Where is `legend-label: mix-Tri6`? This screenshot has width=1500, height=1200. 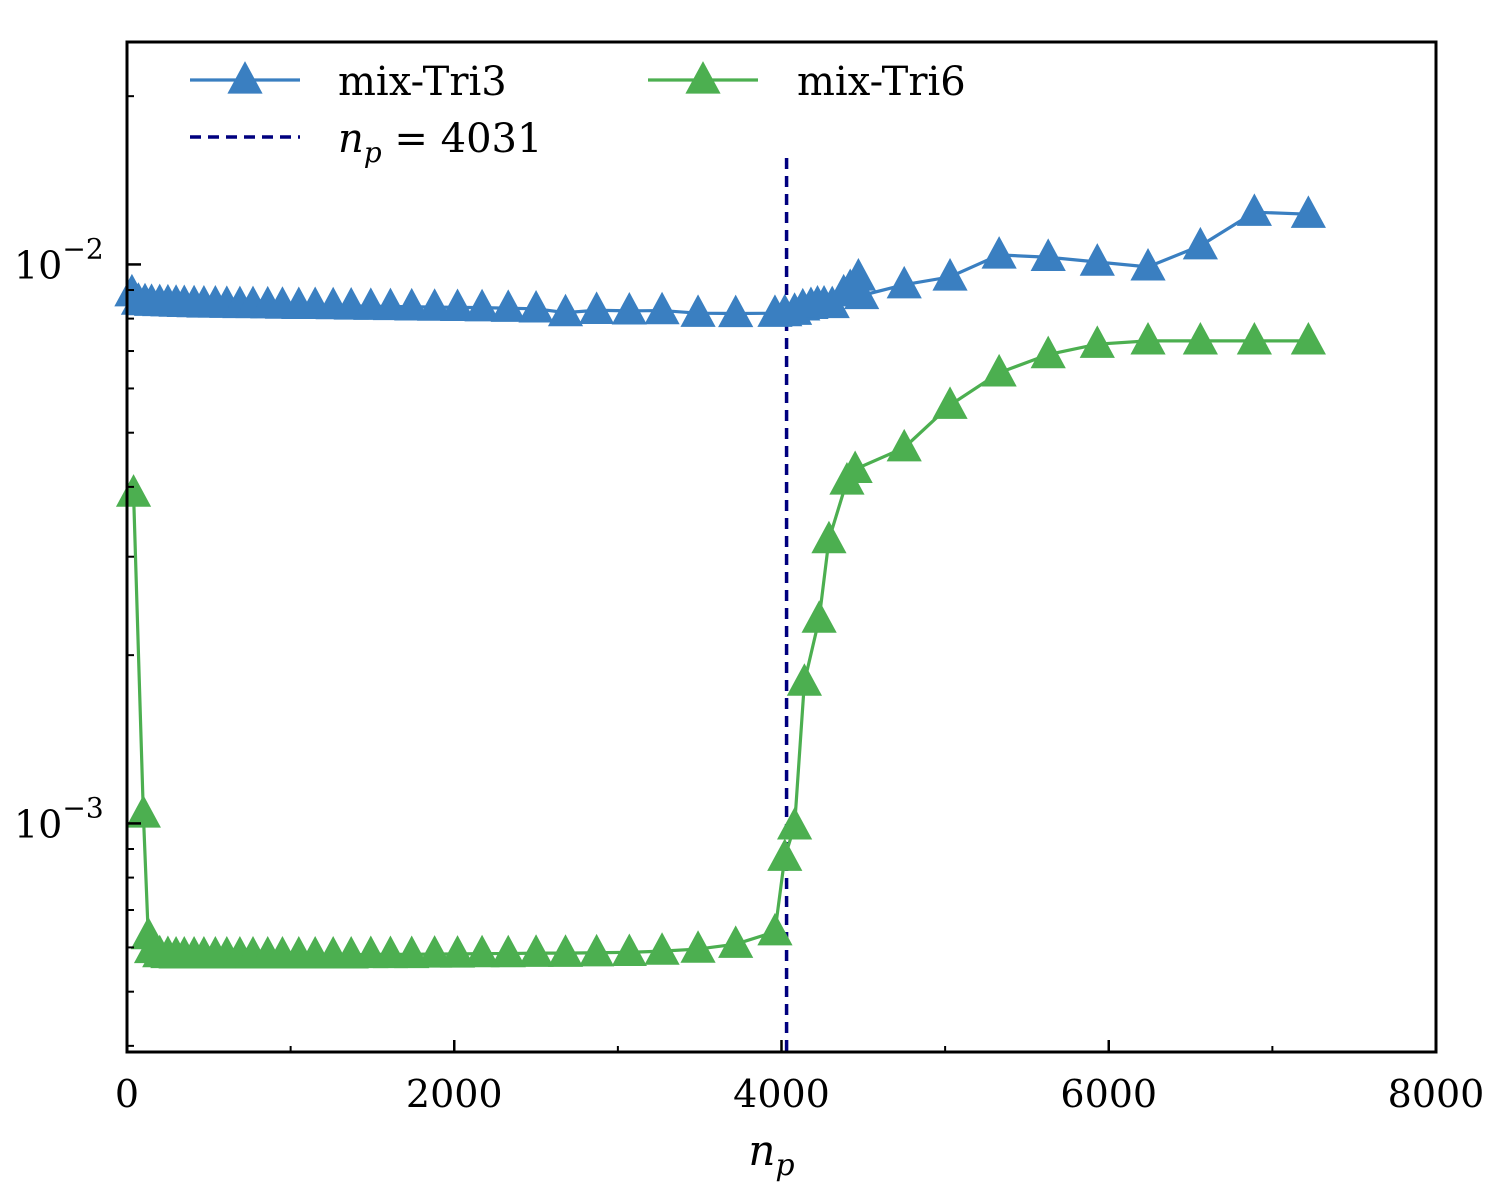
legend-label: mix-Tri6 is located at coordinates (881, 82).